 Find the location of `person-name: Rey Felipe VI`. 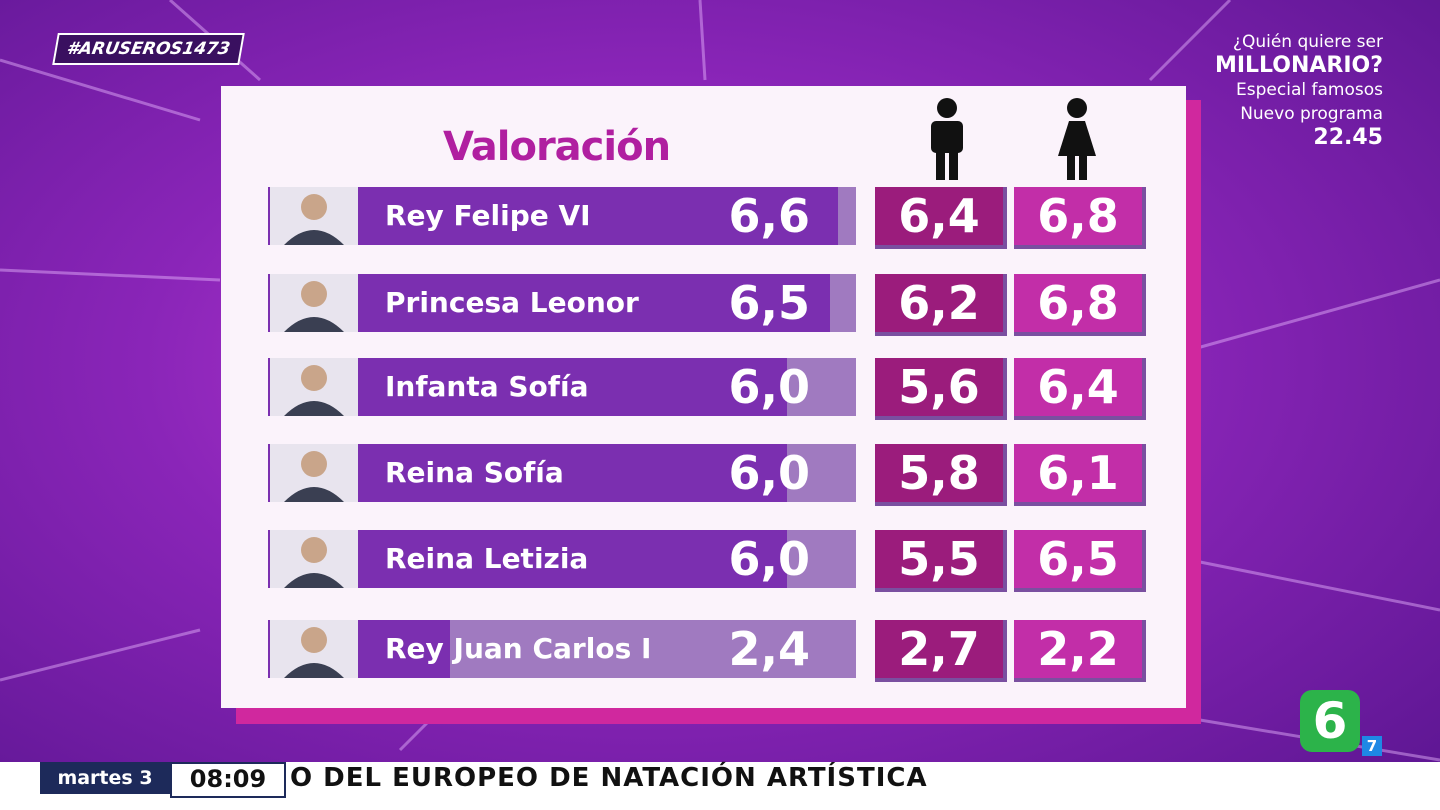

person-name: Rey Felipe VI is located at coordinates (488, 215).